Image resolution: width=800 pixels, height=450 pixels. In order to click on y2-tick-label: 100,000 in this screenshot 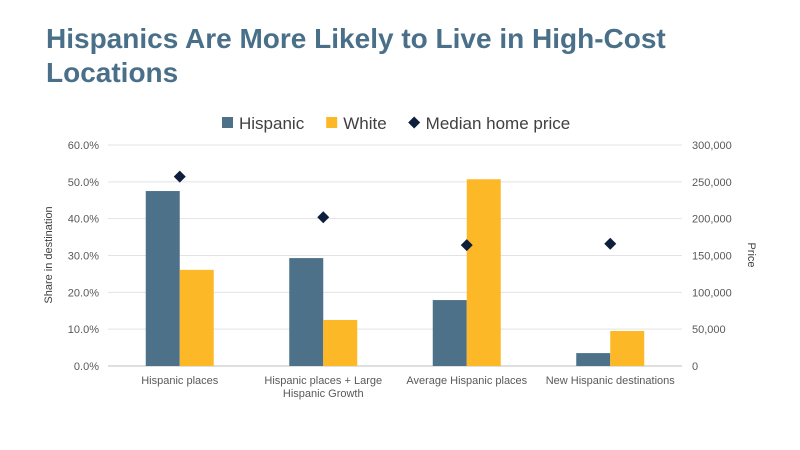, I will do `click(712, 293)`.